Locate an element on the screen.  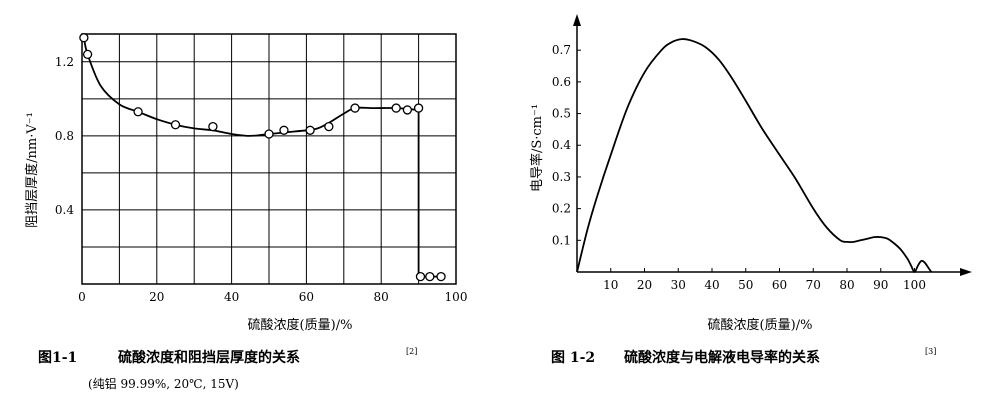
c2-caption-title: 硫酸浓度与电解液电导率的关系 is located at coordinates (722, 357).